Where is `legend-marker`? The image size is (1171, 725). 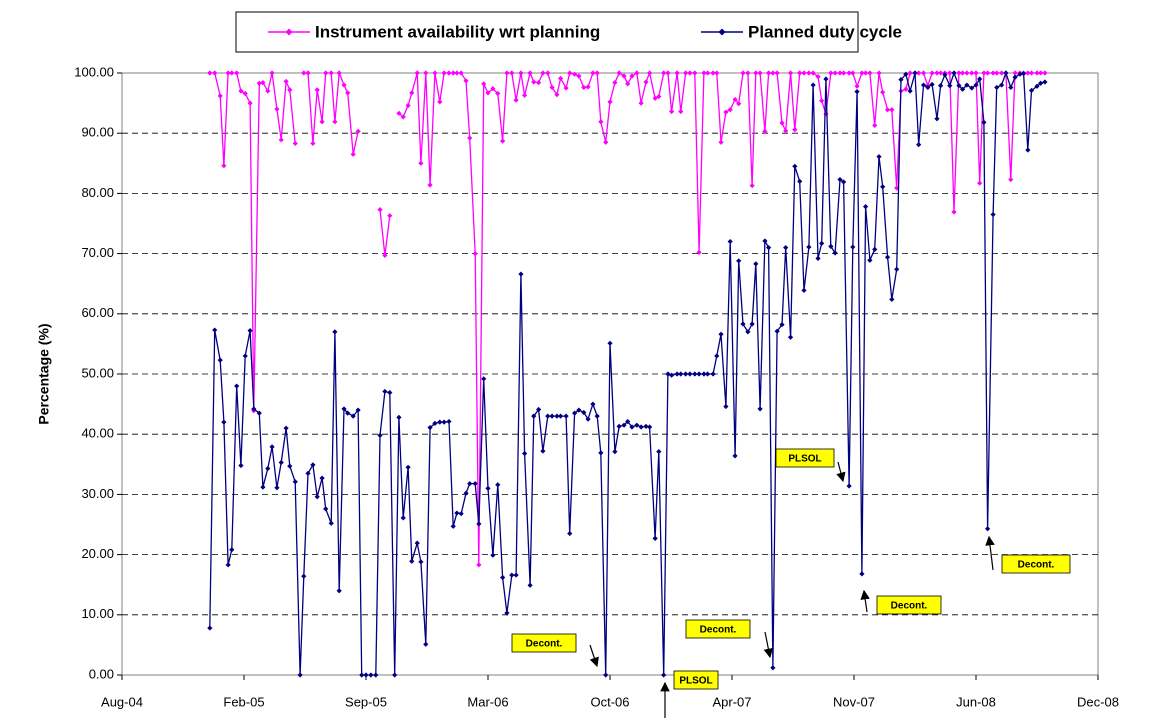 legend-marker is located at coordinates (722, 32).